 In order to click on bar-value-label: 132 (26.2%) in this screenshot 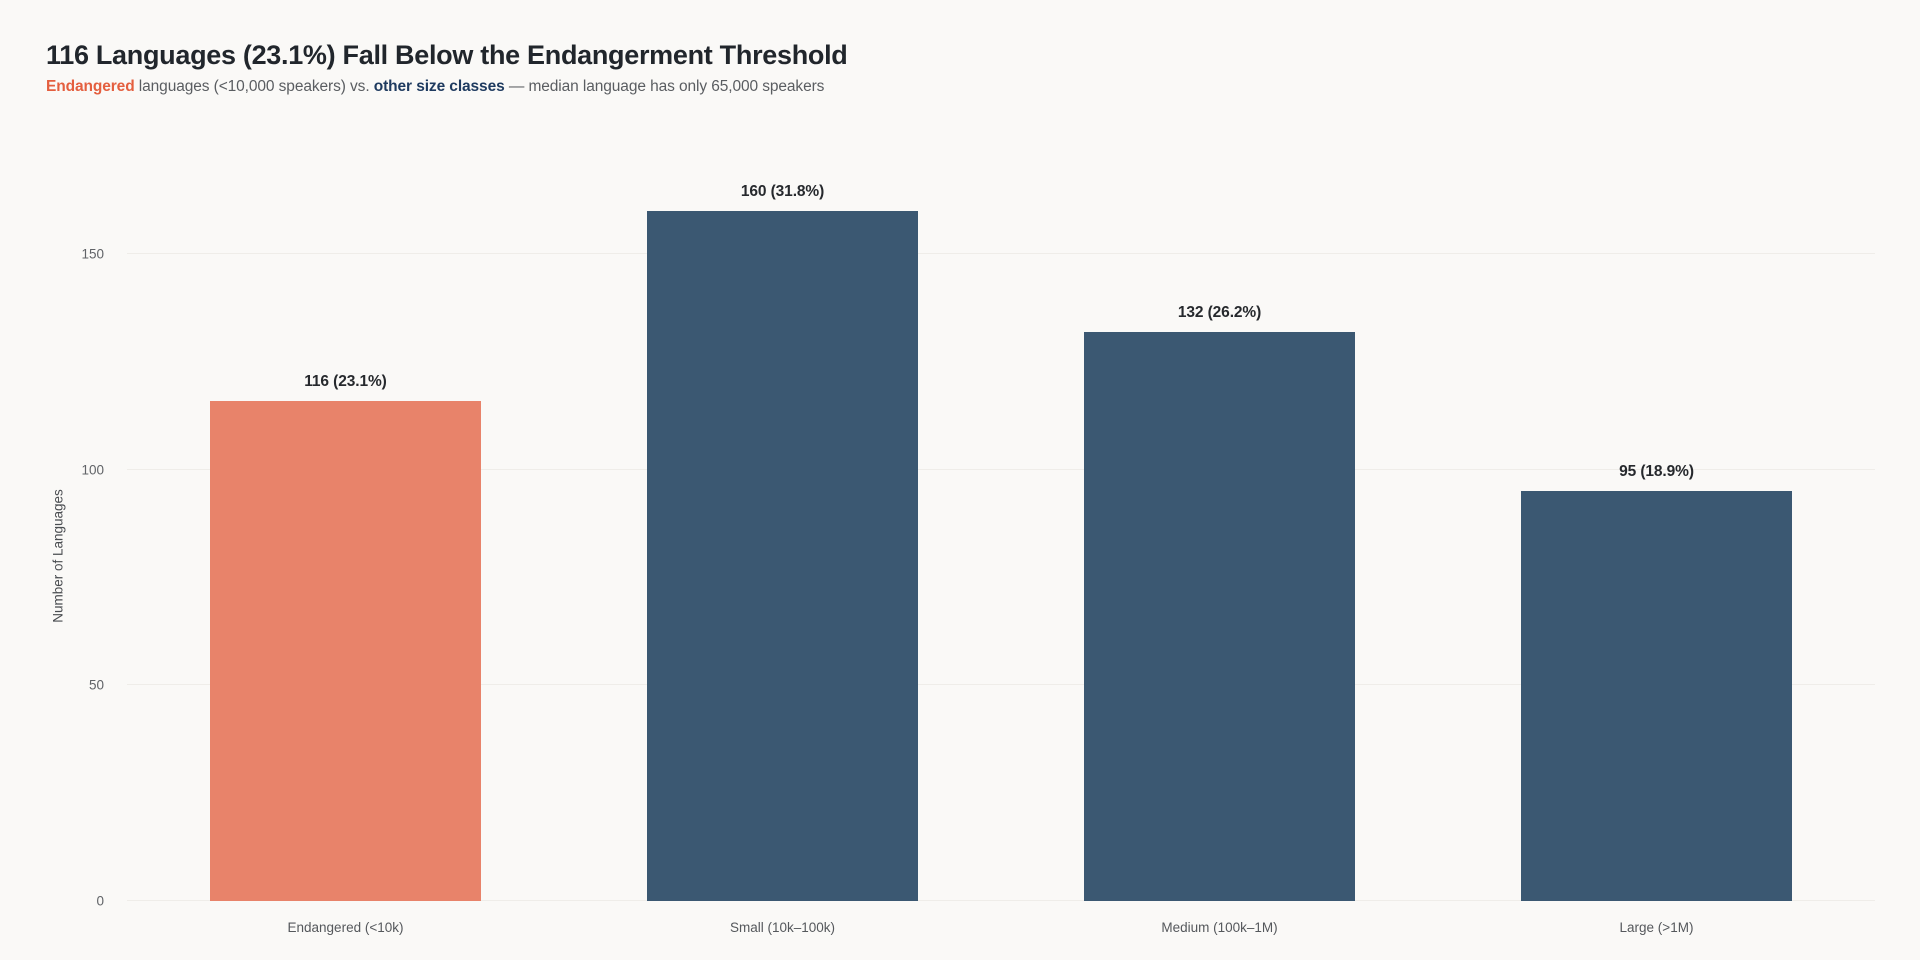, I will do `click(1219, 312)`.